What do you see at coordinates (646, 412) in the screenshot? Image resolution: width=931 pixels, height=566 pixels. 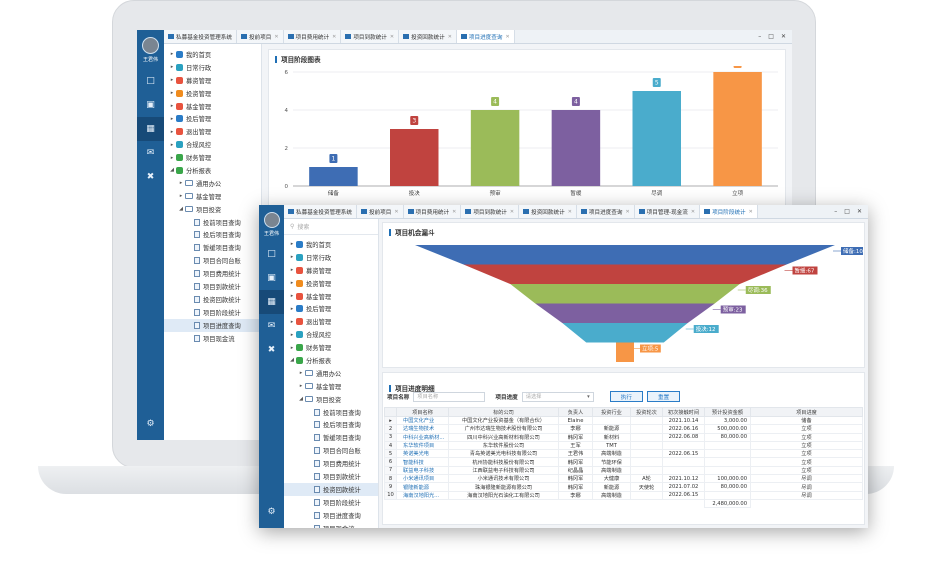 I see `column-header: 投资轮次` at bounding box center [646, 412].